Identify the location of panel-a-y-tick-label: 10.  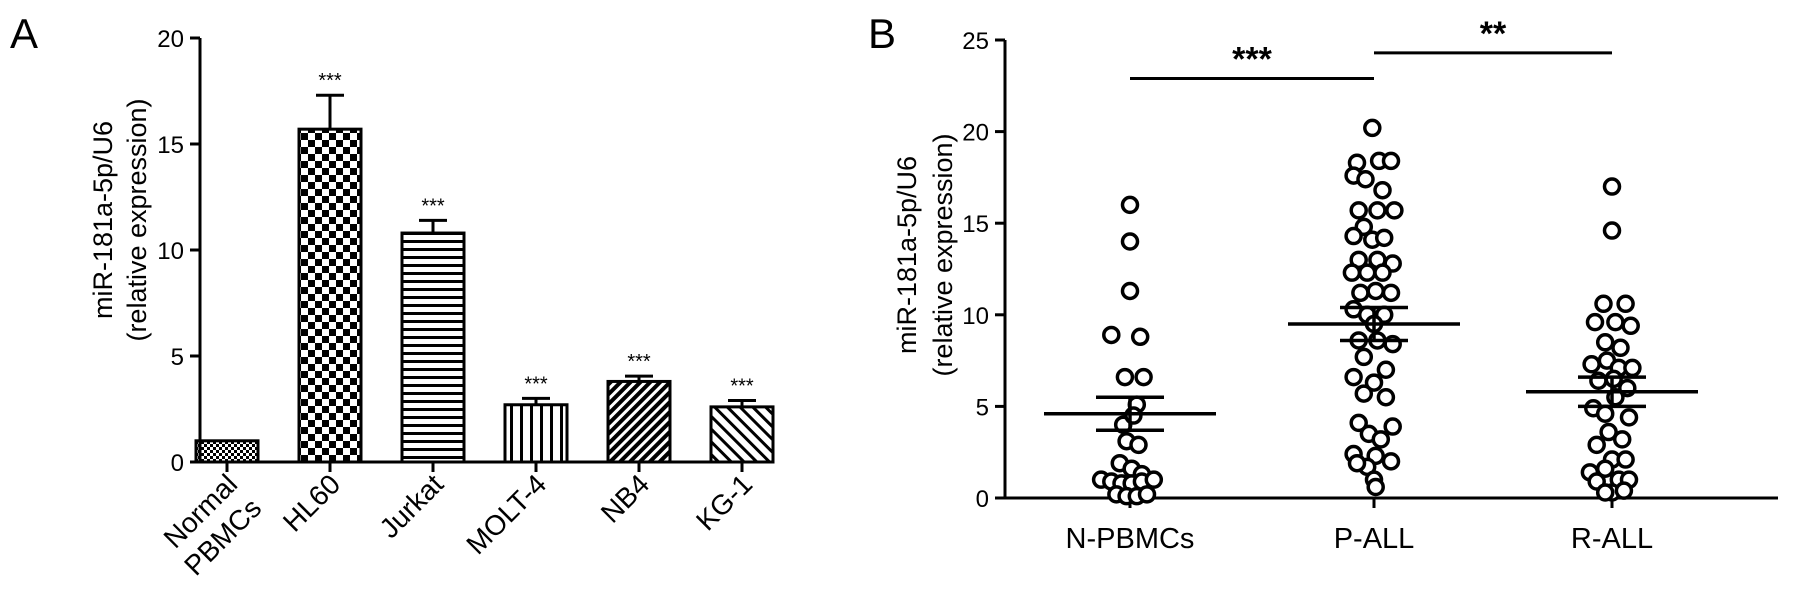
(170, 251).